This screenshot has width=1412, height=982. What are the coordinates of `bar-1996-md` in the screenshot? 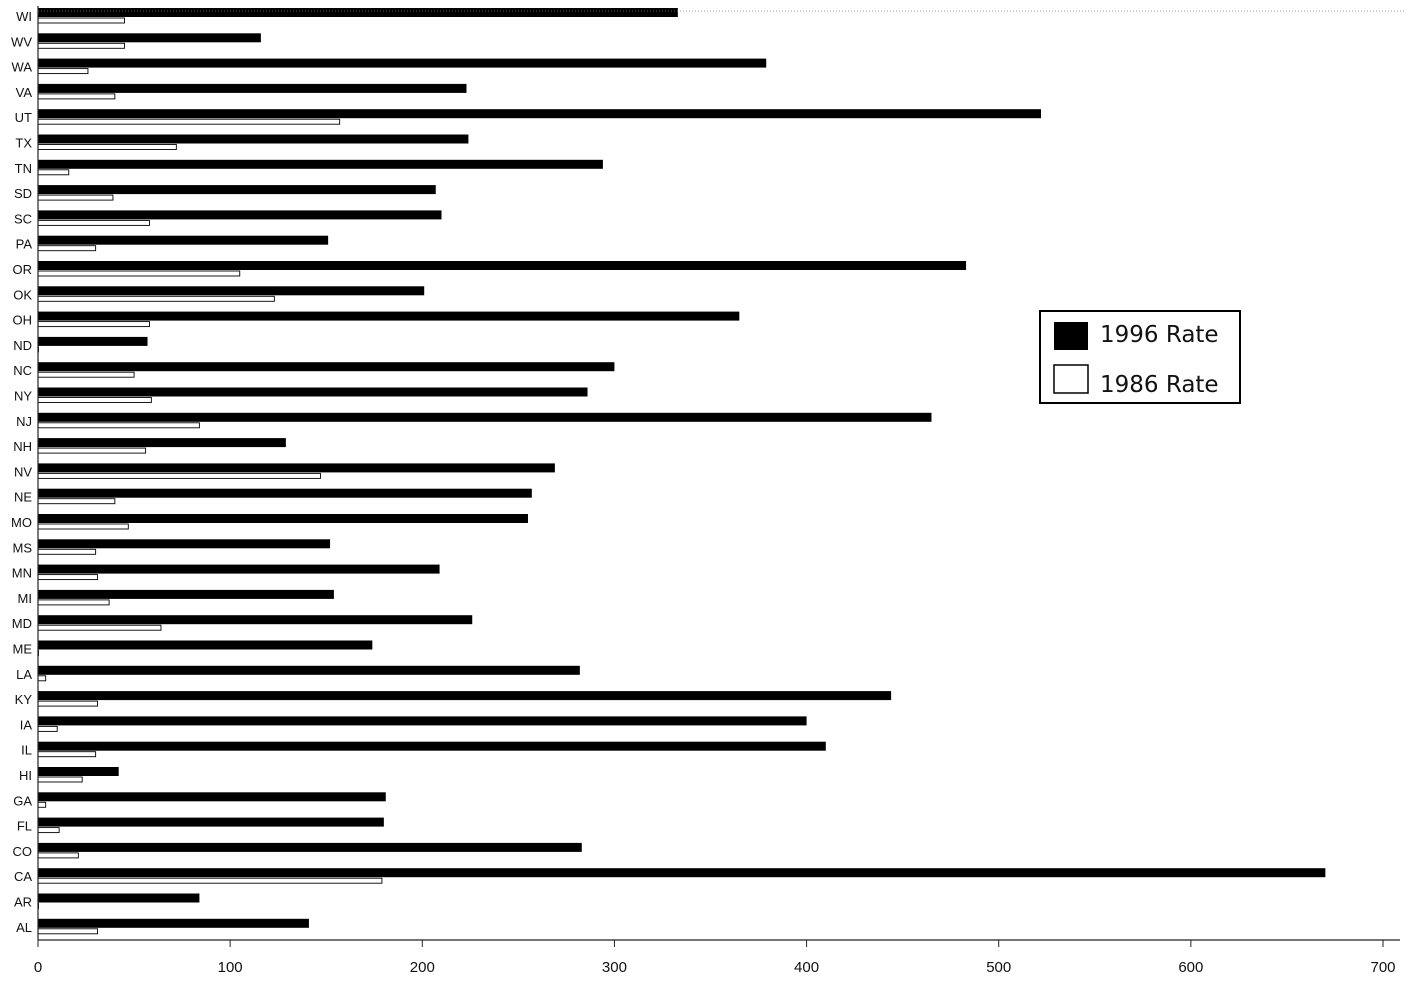 It's located at (255, 620).